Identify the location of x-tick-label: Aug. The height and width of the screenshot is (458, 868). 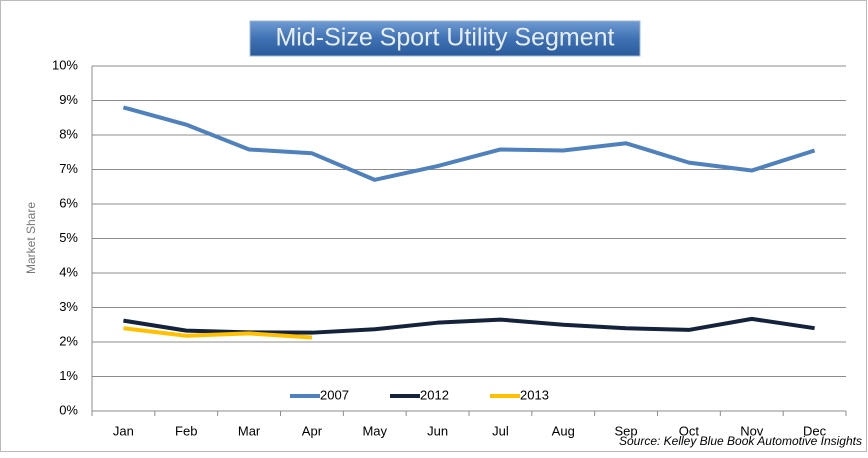
(563, 430).